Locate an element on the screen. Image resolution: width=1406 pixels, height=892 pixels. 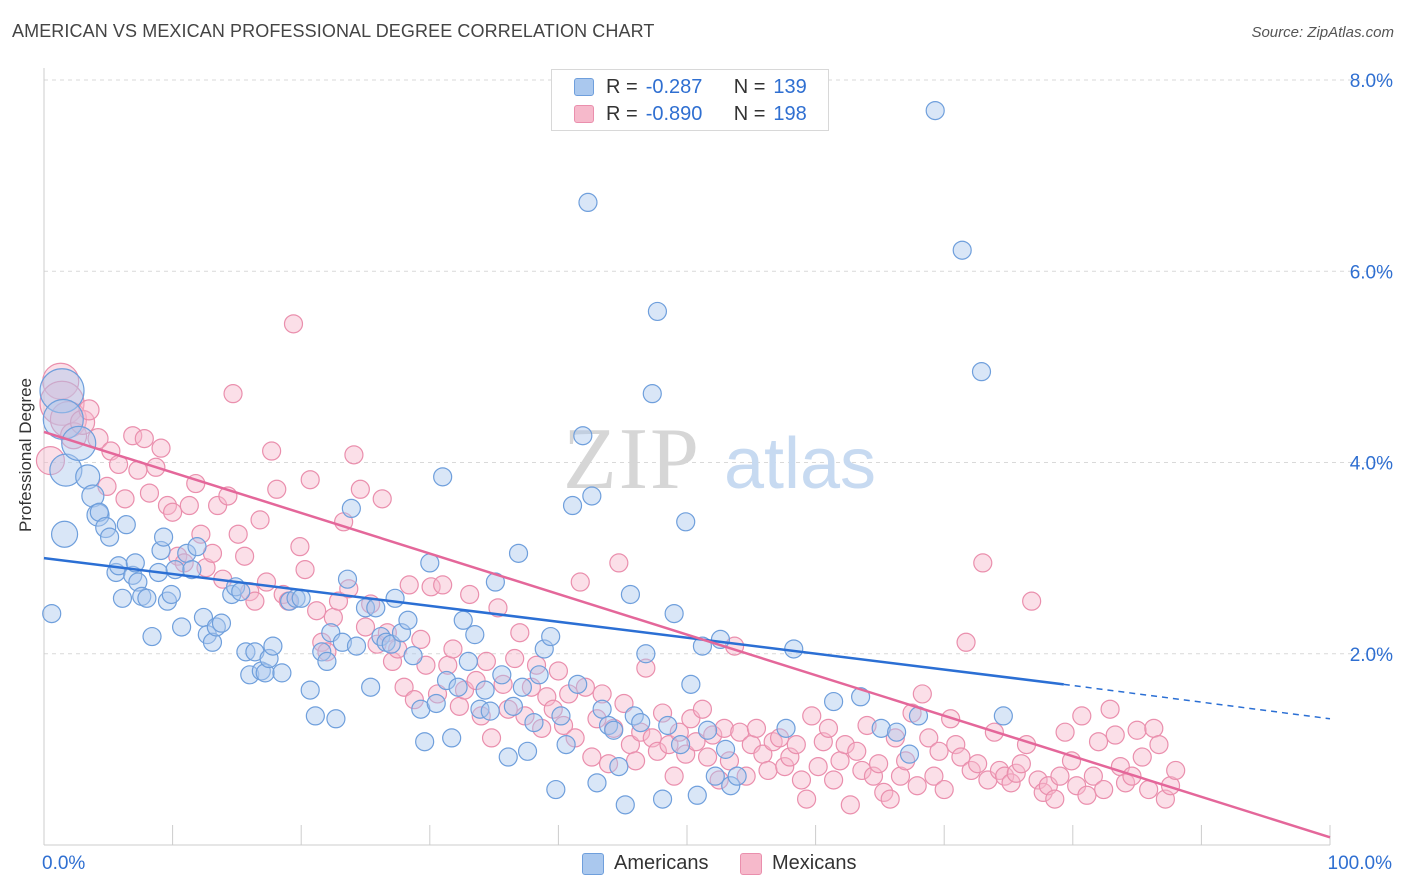
mexicans-n-value: 198 is located at coordinates (790, 113).